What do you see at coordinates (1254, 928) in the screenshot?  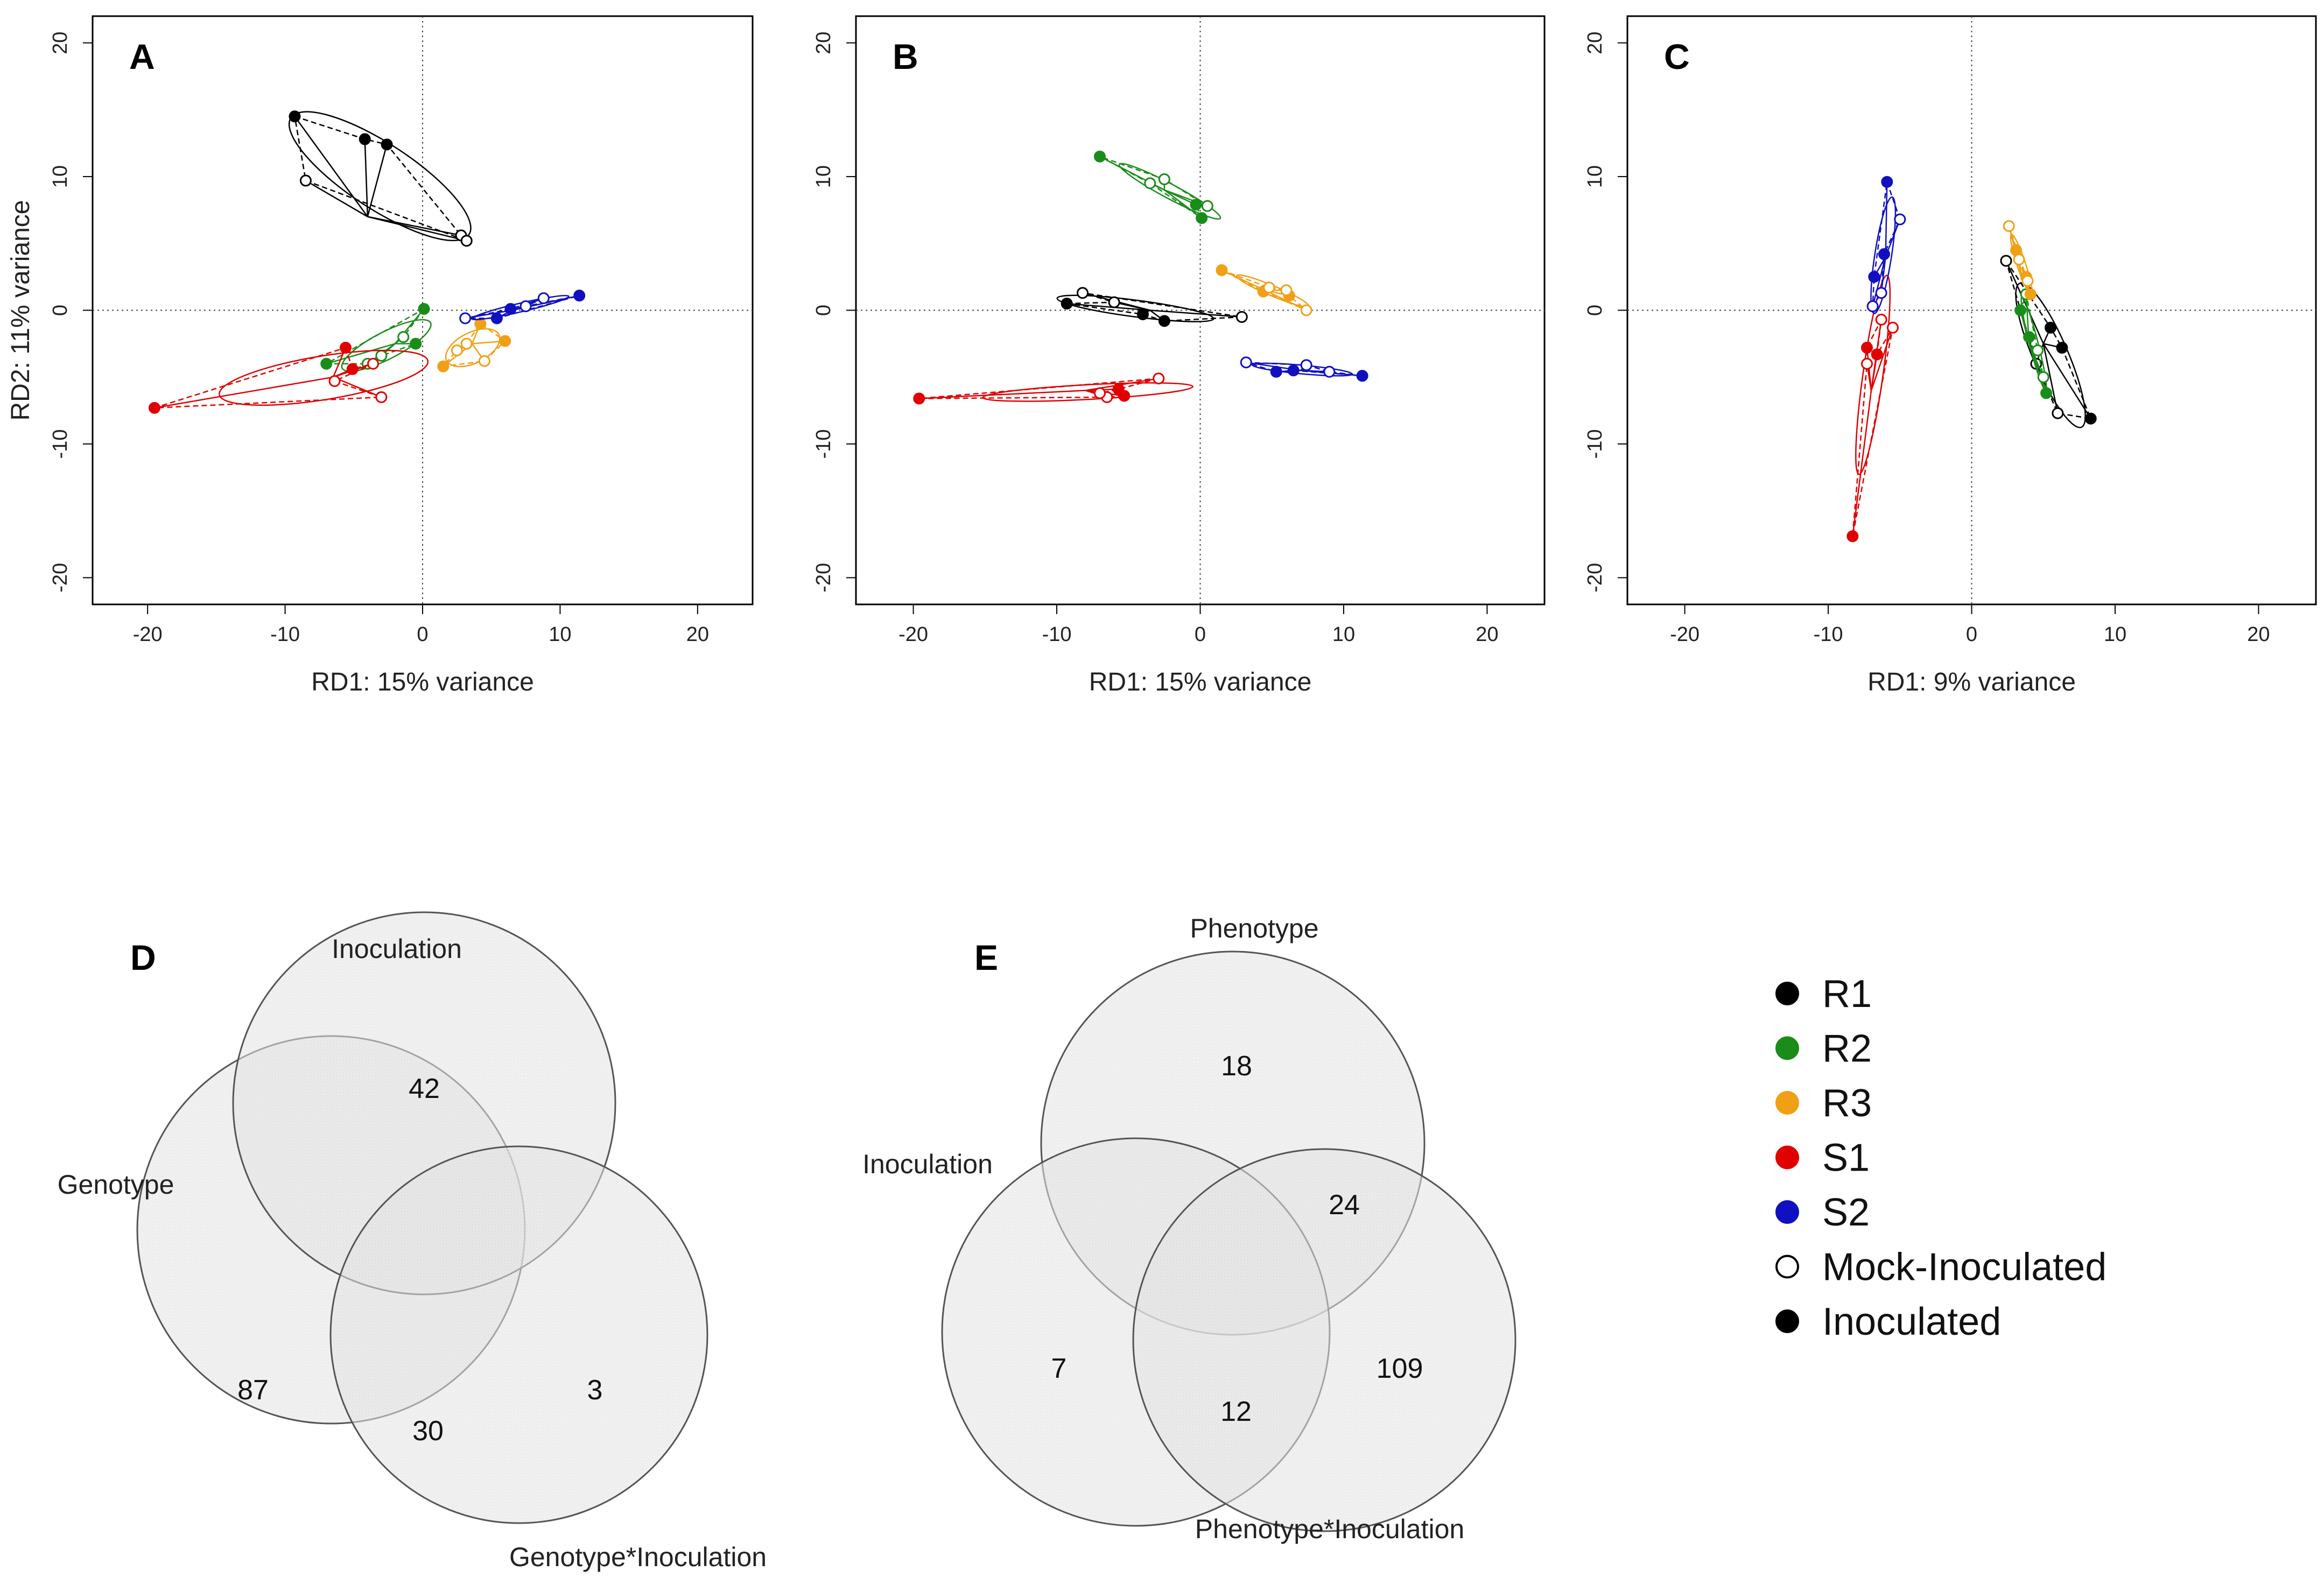 I see `venn-set-label: Phenotype` at bounding box center [1254, 928].